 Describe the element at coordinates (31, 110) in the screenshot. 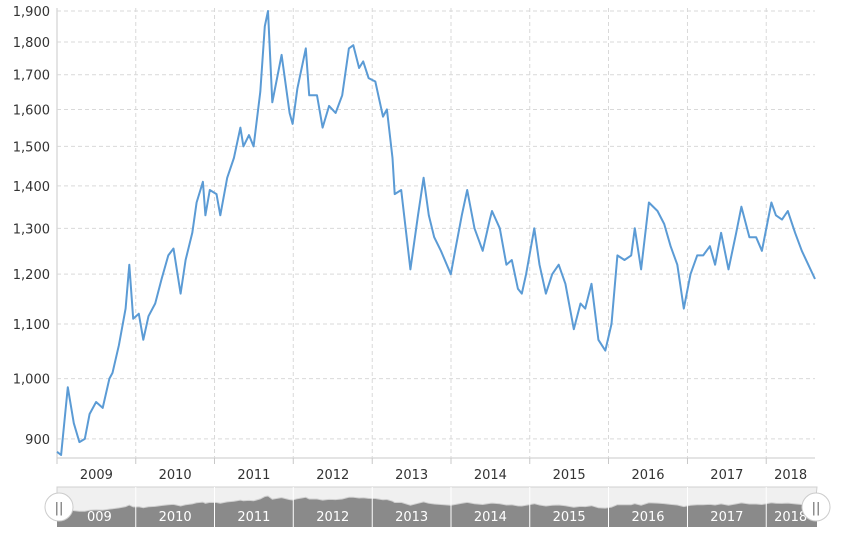

I see `y-tick-label: 1,600` at that location.